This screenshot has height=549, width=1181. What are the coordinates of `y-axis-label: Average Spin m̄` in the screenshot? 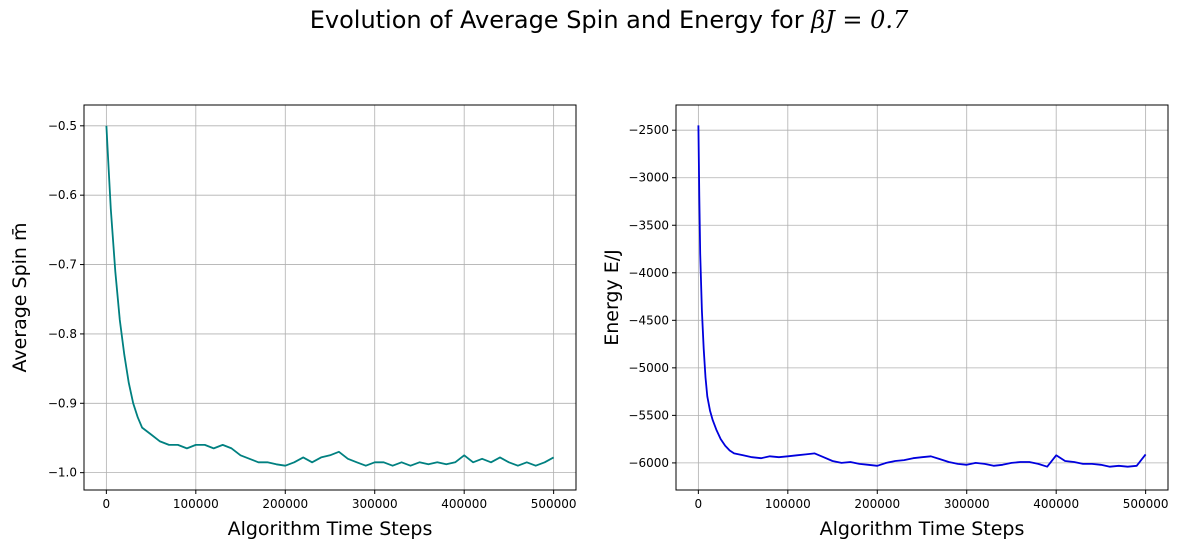 It's located at (20, 297).